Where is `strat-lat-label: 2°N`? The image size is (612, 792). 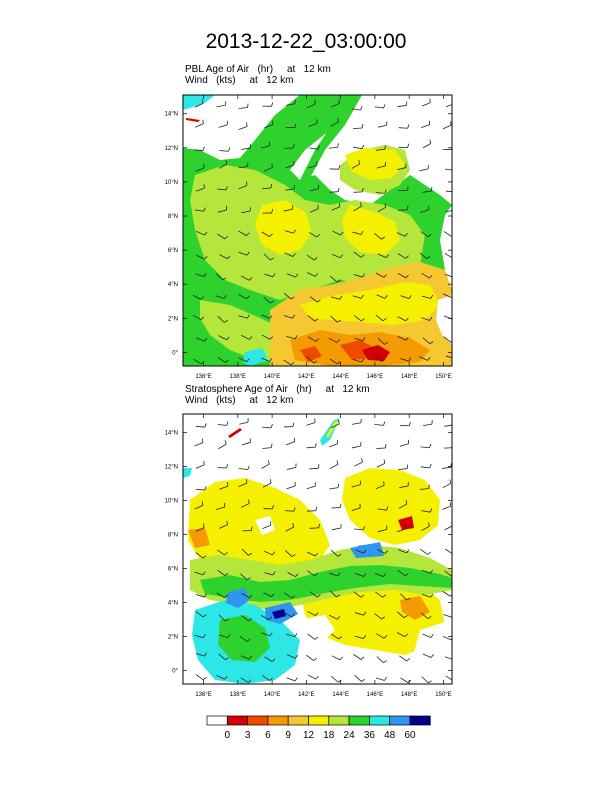 strat-lat-label: 2°N is located at coordinates (173, 637).